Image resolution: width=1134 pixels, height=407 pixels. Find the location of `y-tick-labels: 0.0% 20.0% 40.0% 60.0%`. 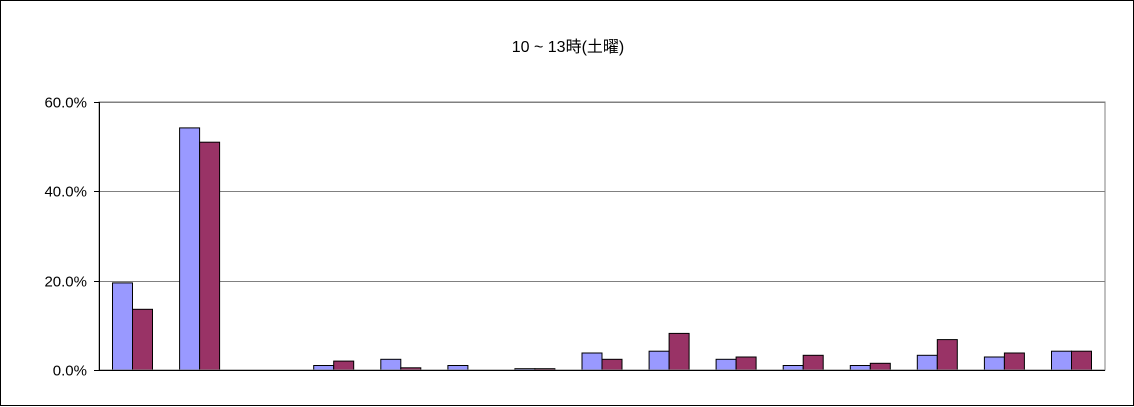

y-tick-labels: 0.0% 20.0% 40.0% 60.0% is located at coordinates (65, 237).